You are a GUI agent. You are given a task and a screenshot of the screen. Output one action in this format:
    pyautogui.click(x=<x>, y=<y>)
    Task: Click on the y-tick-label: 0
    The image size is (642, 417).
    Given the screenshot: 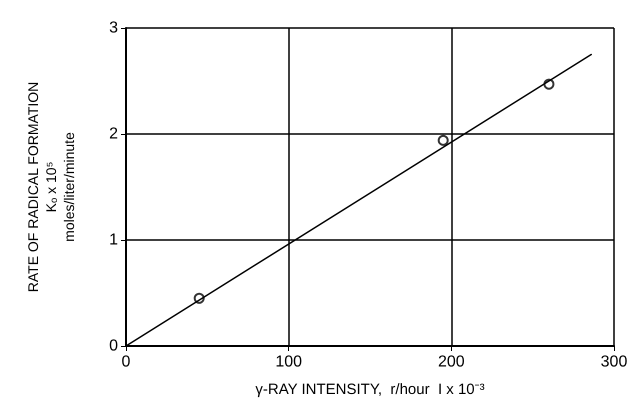 What is the action you would take?
    pyautogui.click(x=113, y=346)
    